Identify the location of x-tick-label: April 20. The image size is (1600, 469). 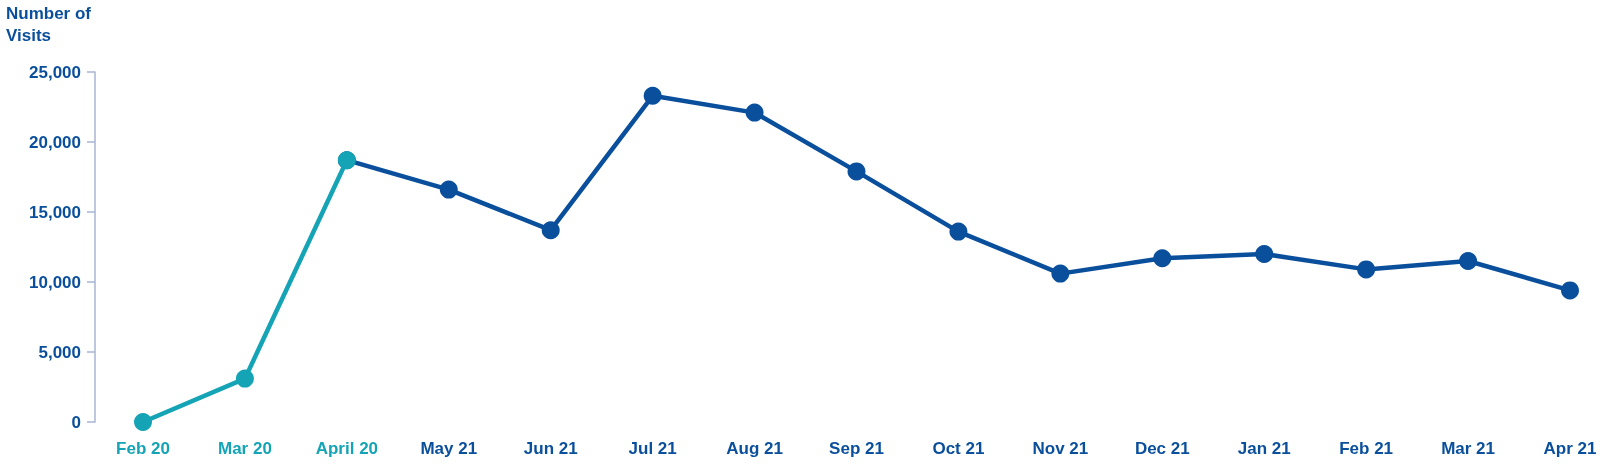
(347, 448).